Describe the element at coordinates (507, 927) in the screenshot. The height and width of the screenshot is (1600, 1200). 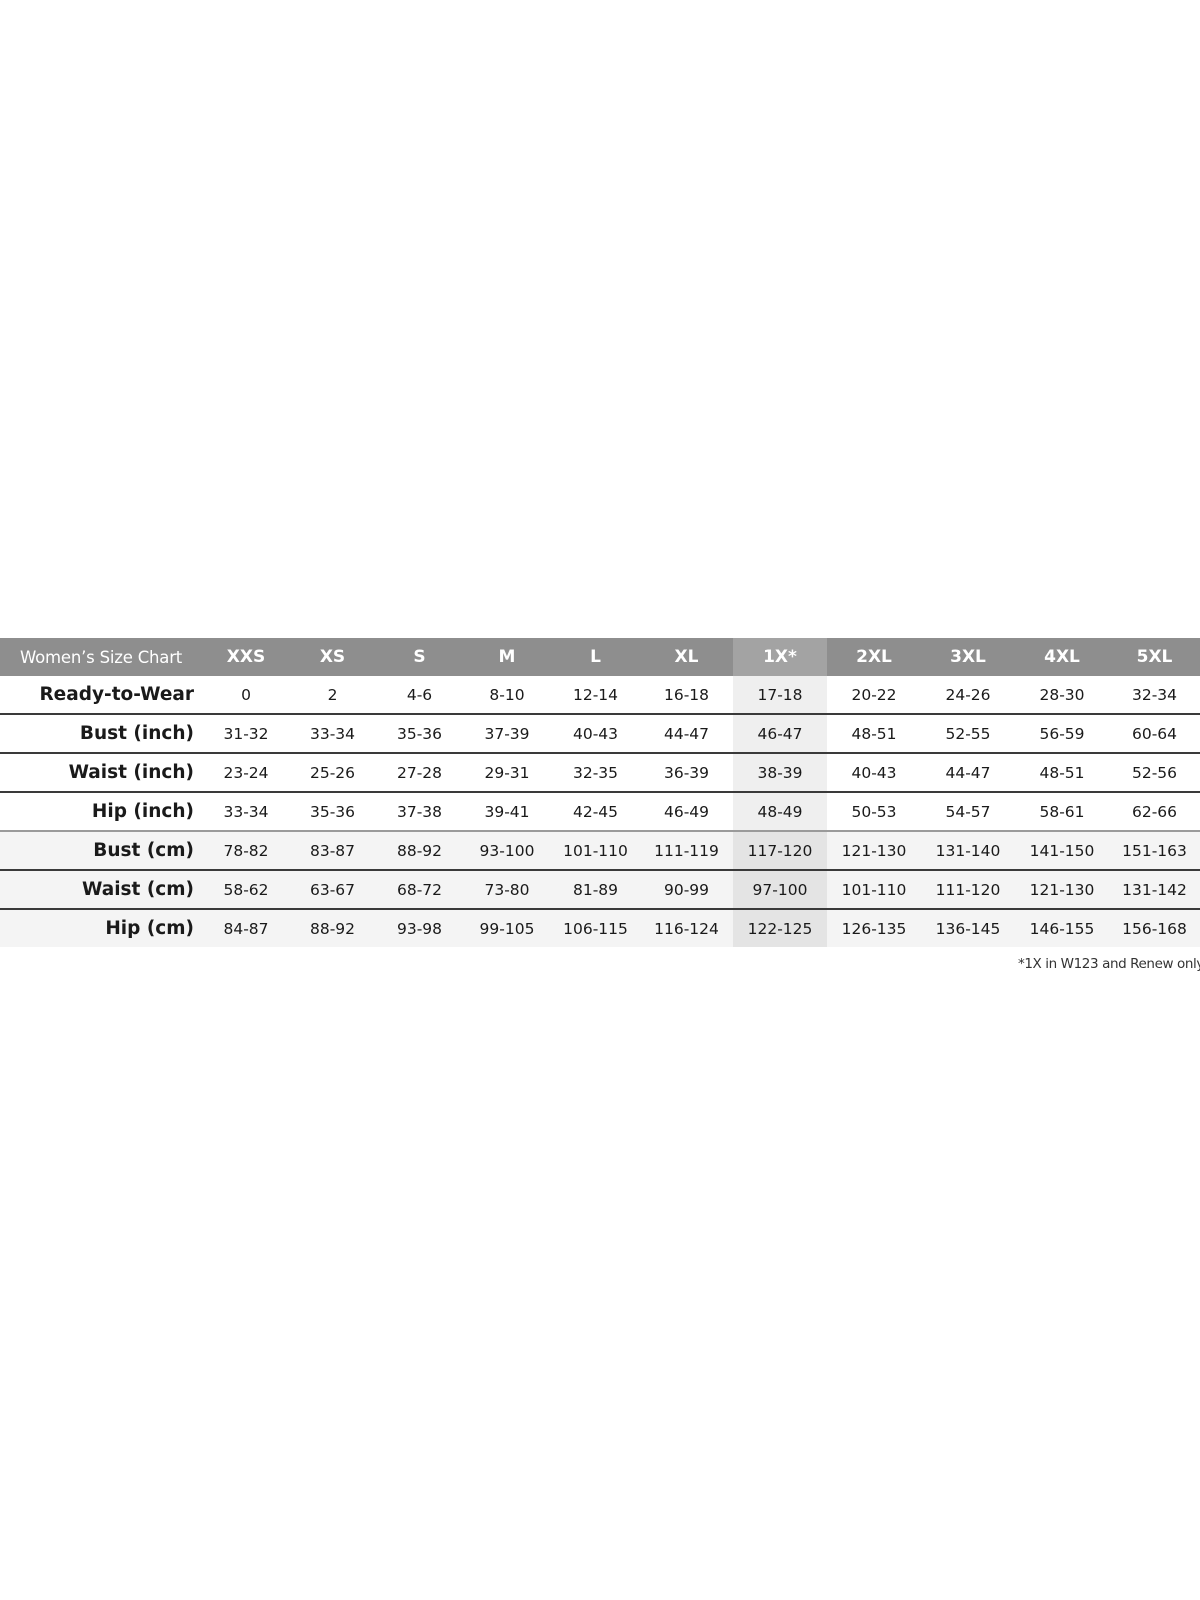
I see `size-value-cell: 99-105` at that location.